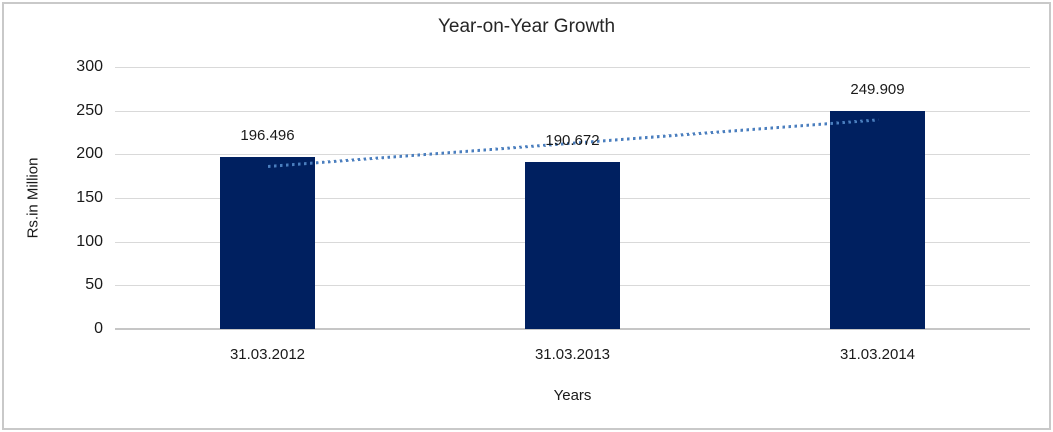 This screenshot has height=432, width=1053. Describe the element at coordinates (267, 136) in the screenshot. I see `data-label: 196.496` at that location.